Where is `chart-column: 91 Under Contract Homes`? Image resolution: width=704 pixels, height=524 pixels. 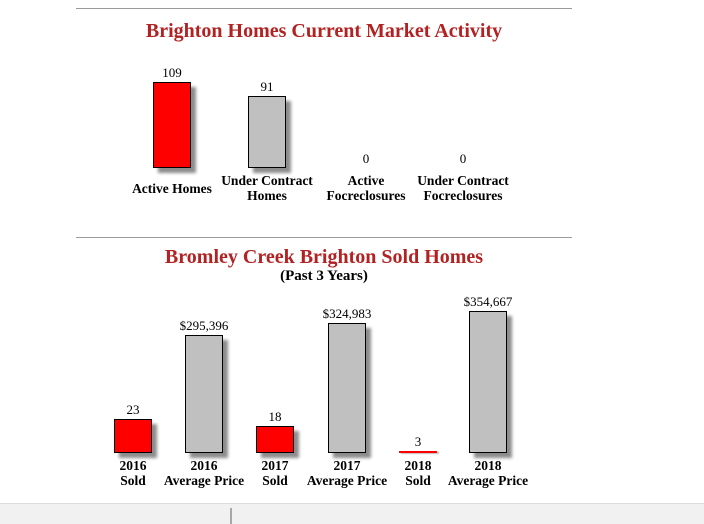
chart-column: 91 Under Contract Homes is located at coordinates (267, 130).